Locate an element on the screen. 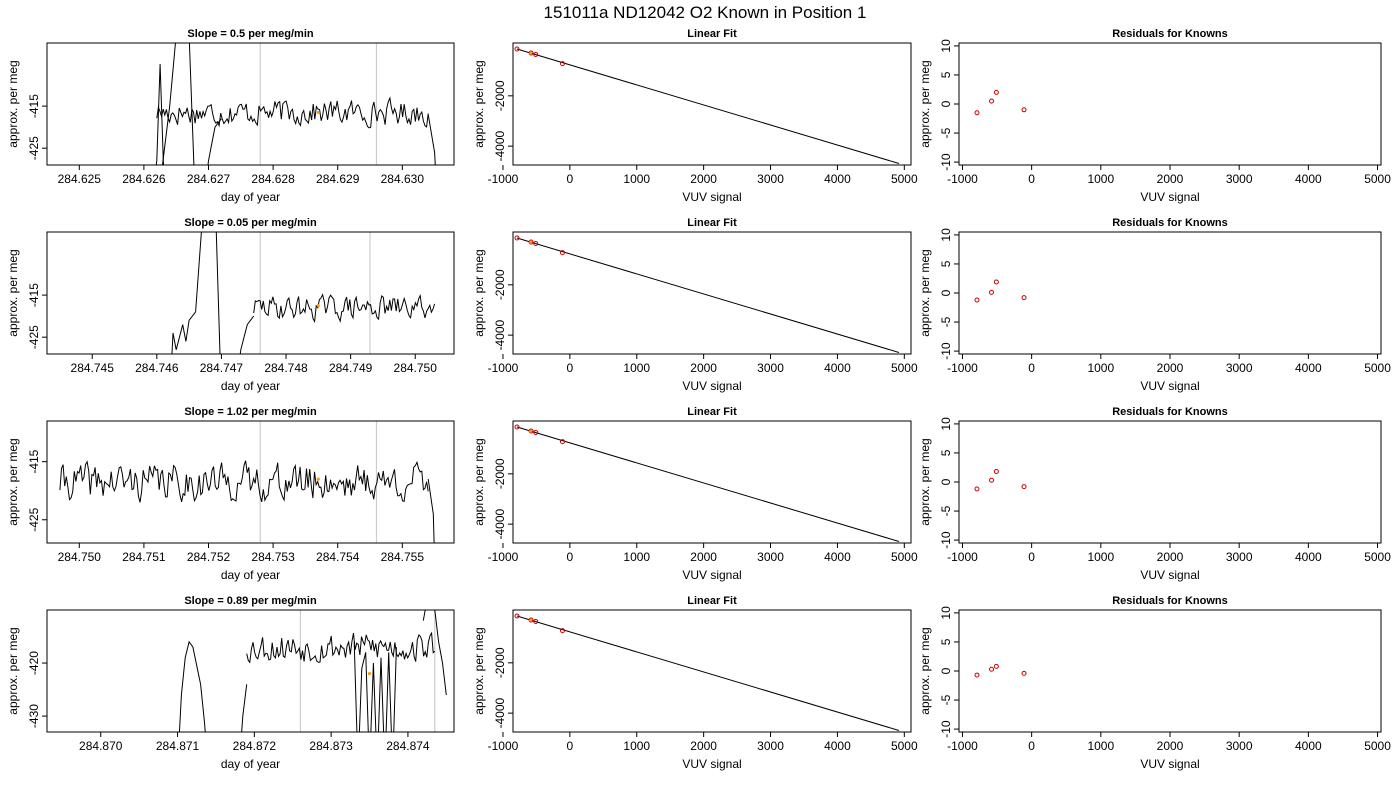 The height and width of the screenshot is (800, 1400). panel-title: Slope = 0.5 per meg/min is located at coordinates (250, 34).